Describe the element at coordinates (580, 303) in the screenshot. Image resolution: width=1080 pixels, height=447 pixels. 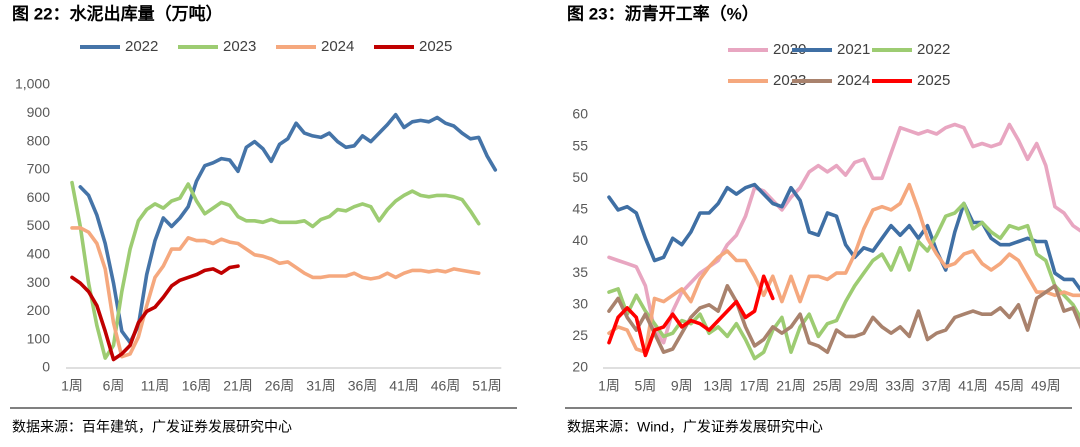
I see `y-tick-label: 30` at that location.